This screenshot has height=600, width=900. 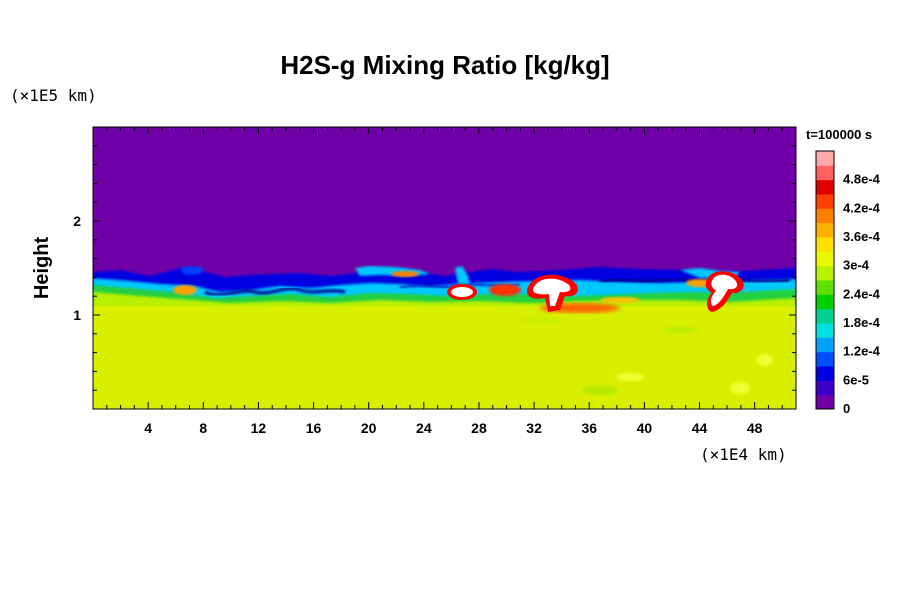 I want to click on colorbar-frame, so click(x=825, y=280).